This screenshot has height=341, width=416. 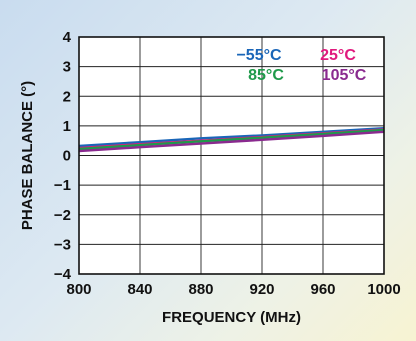 I want to click on x-axis-title: FREQUENCY (MHz), so click(x=231, y=317).